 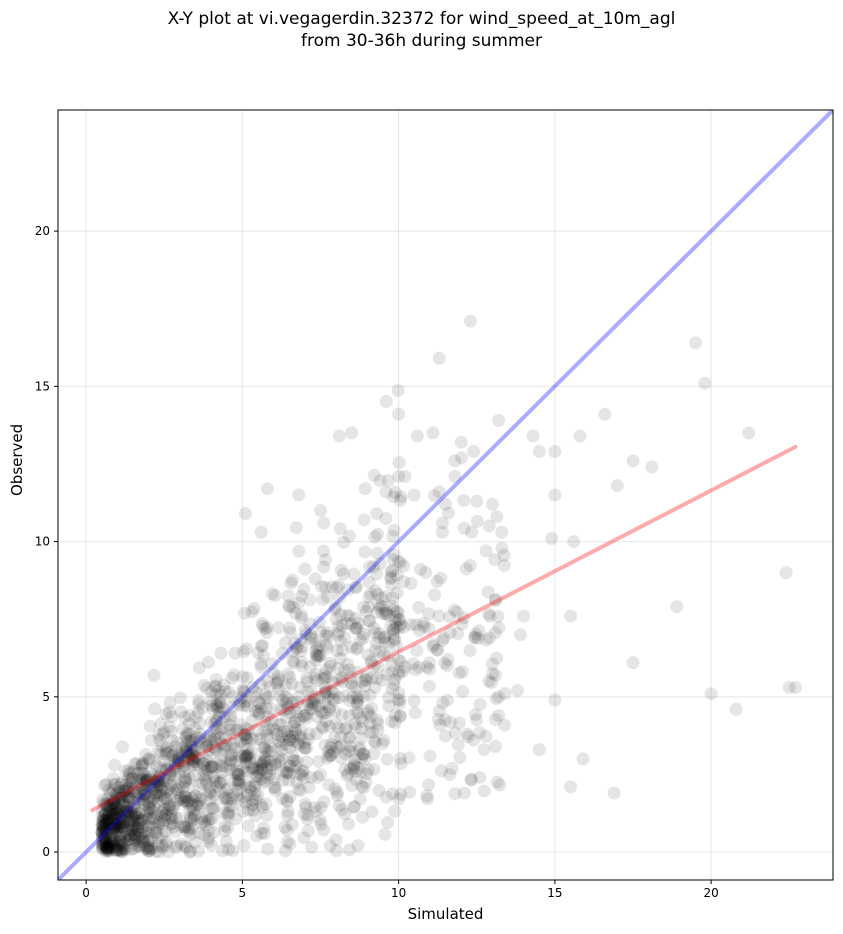 I want to click on y-axis-label: Observed, so click(x=17, y=459).